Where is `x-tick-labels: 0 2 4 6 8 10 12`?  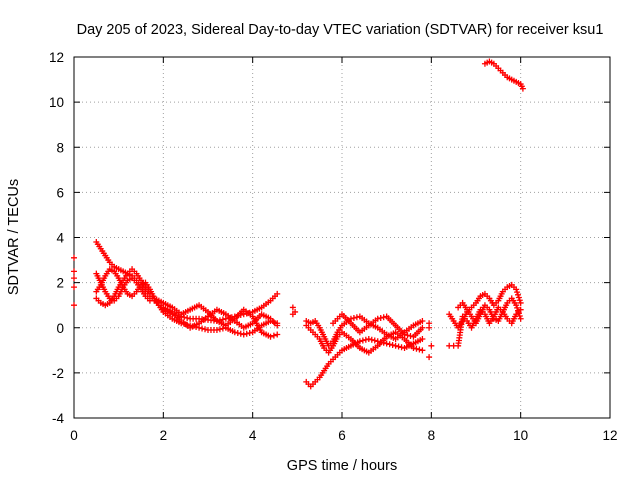
x-tick-labels: 0 2 4 6 8 10 12 is located at coordinates (343, 435).